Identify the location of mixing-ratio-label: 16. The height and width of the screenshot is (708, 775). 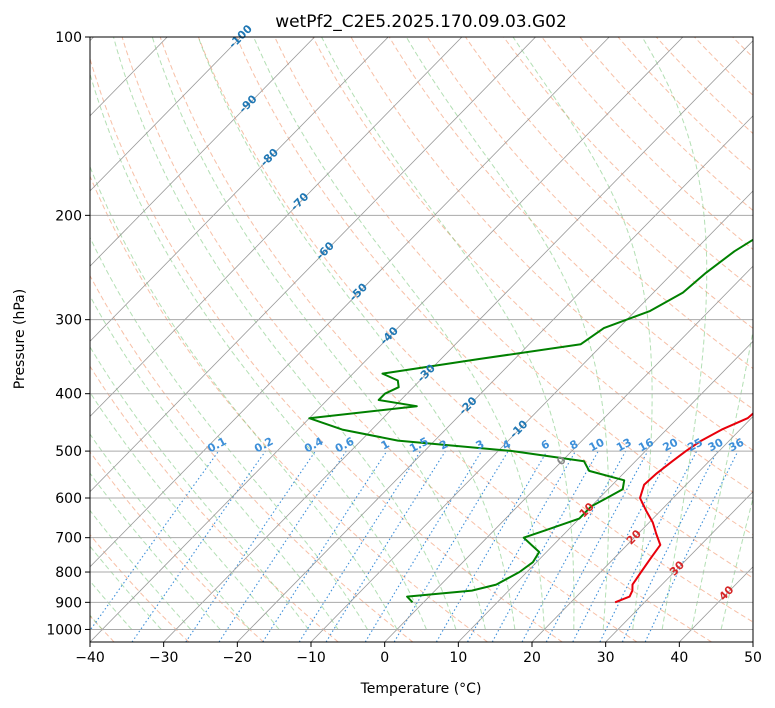
(646, 445).